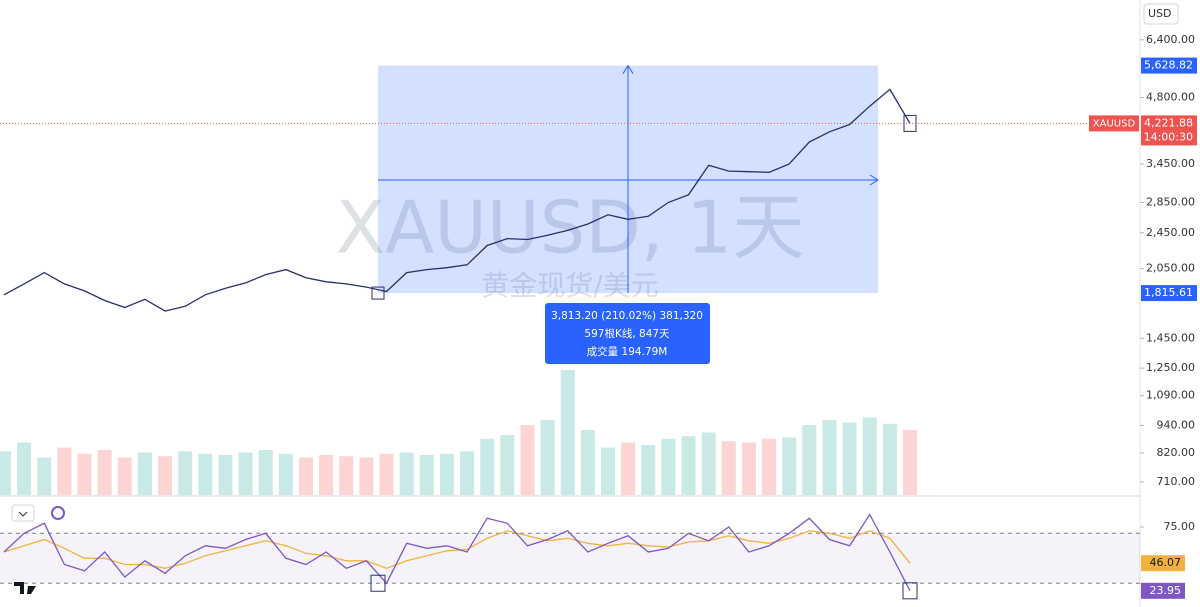 The image size is (1200, 607). I want to click on symbol-tag, so click(1114, 123).